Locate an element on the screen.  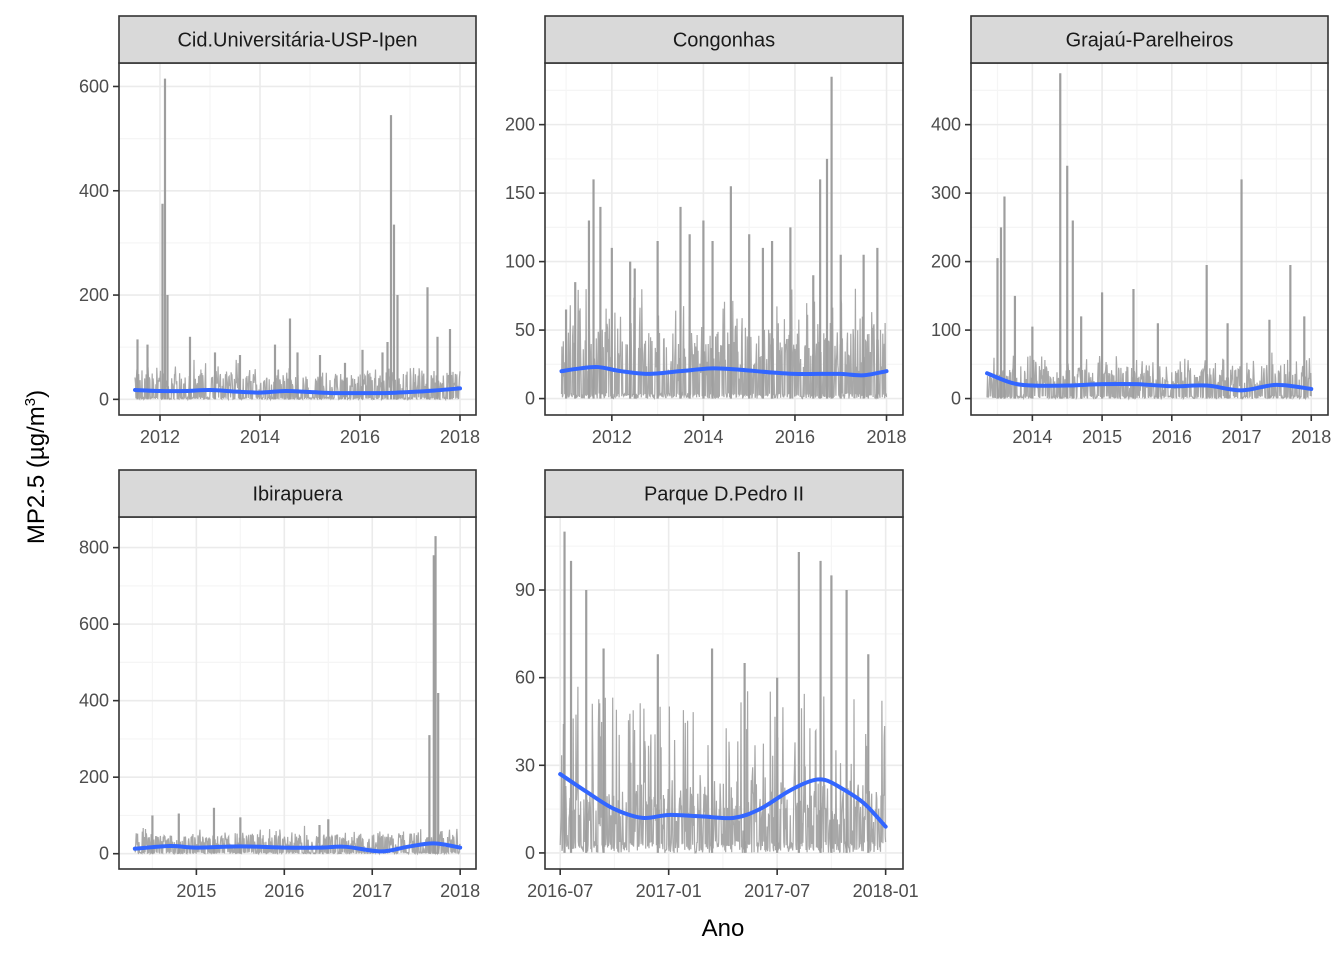
x-tick-label: 2017-07 is located at coordinates (777, 891).